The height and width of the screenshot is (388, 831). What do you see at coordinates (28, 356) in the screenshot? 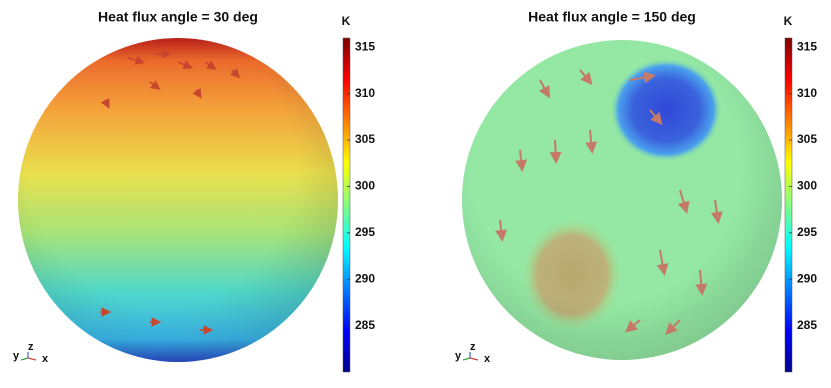
I see `axis-triad-left` at bounding box center [28, 356].